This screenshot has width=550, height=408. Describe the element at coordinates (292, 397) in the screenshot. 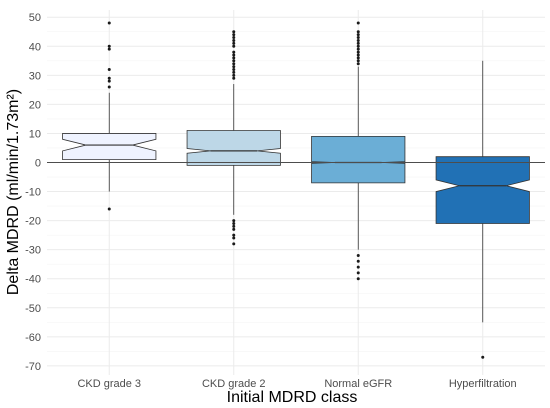

I see `x-axis-title: Initial MDRD class` at that location.